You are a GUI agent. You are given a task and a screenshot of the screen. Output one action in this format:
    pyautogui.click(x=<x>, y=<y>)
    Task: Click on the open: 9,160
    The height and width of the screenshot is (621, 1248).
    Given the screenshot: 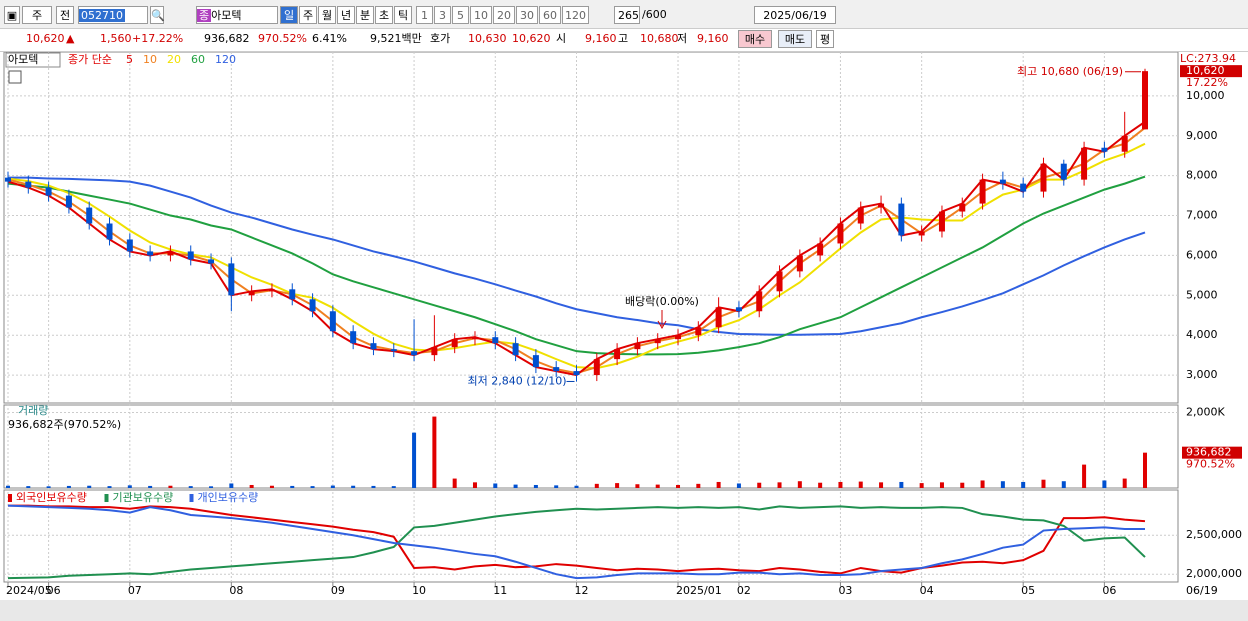 What is the action you would take?
    pyautogui.click(x=601, y=38)
    